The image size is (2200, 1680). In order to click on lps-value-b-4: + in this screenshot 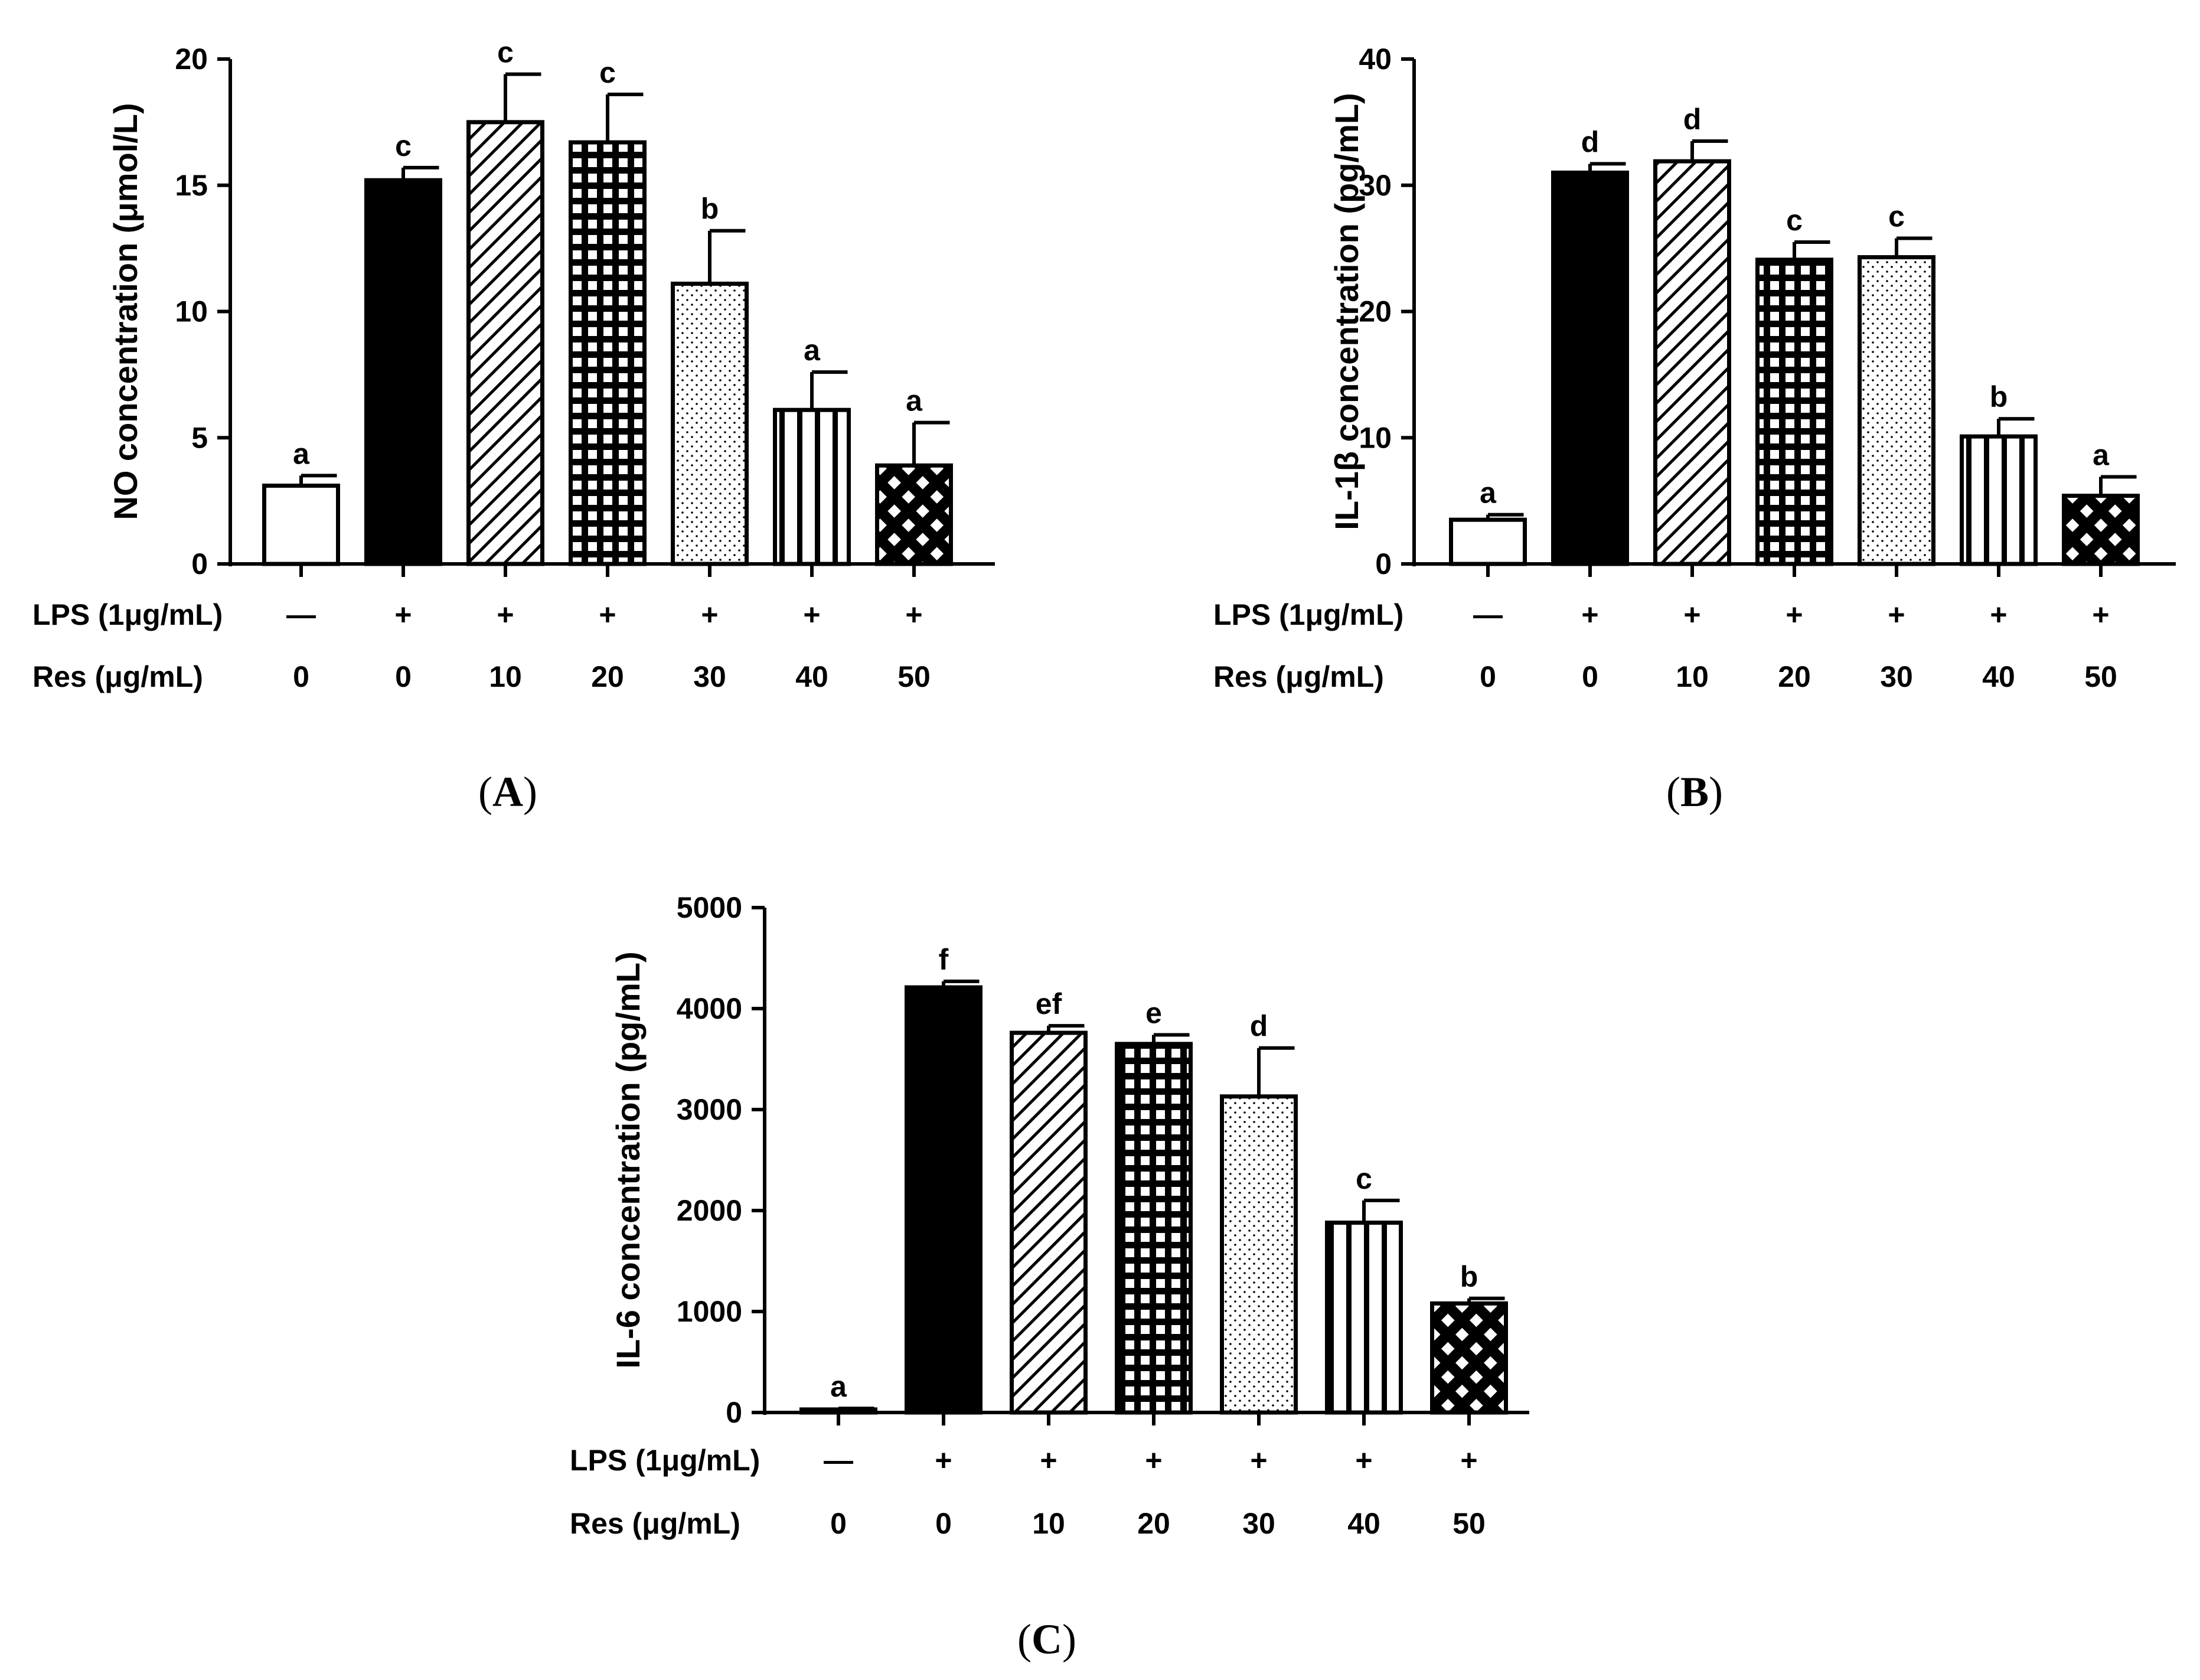, I will do `click(1794, 614)`.